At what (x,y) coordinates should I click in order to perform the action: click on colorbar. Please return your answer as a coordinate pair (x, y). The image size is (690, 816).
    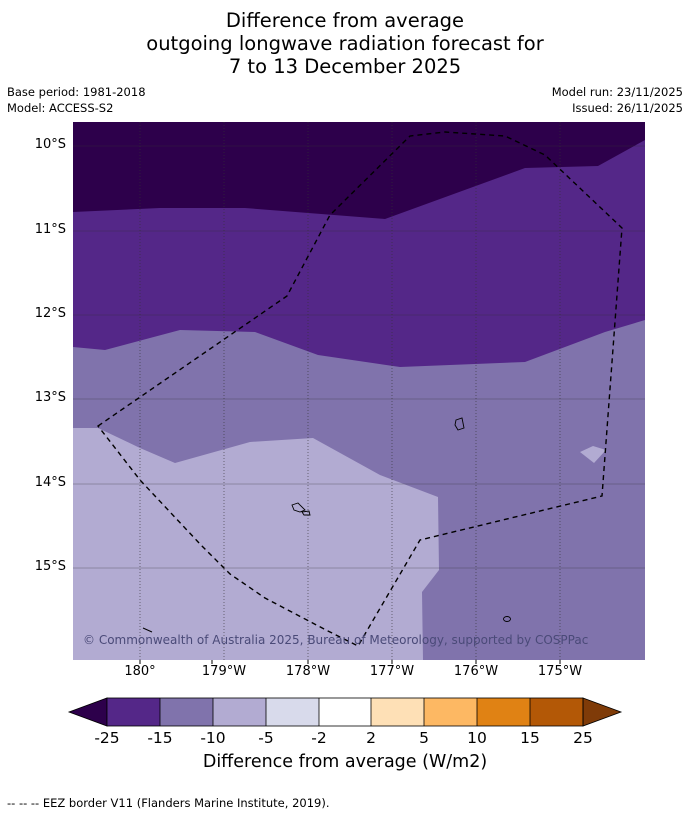
    Looking at the image, I should click on (345, 712).